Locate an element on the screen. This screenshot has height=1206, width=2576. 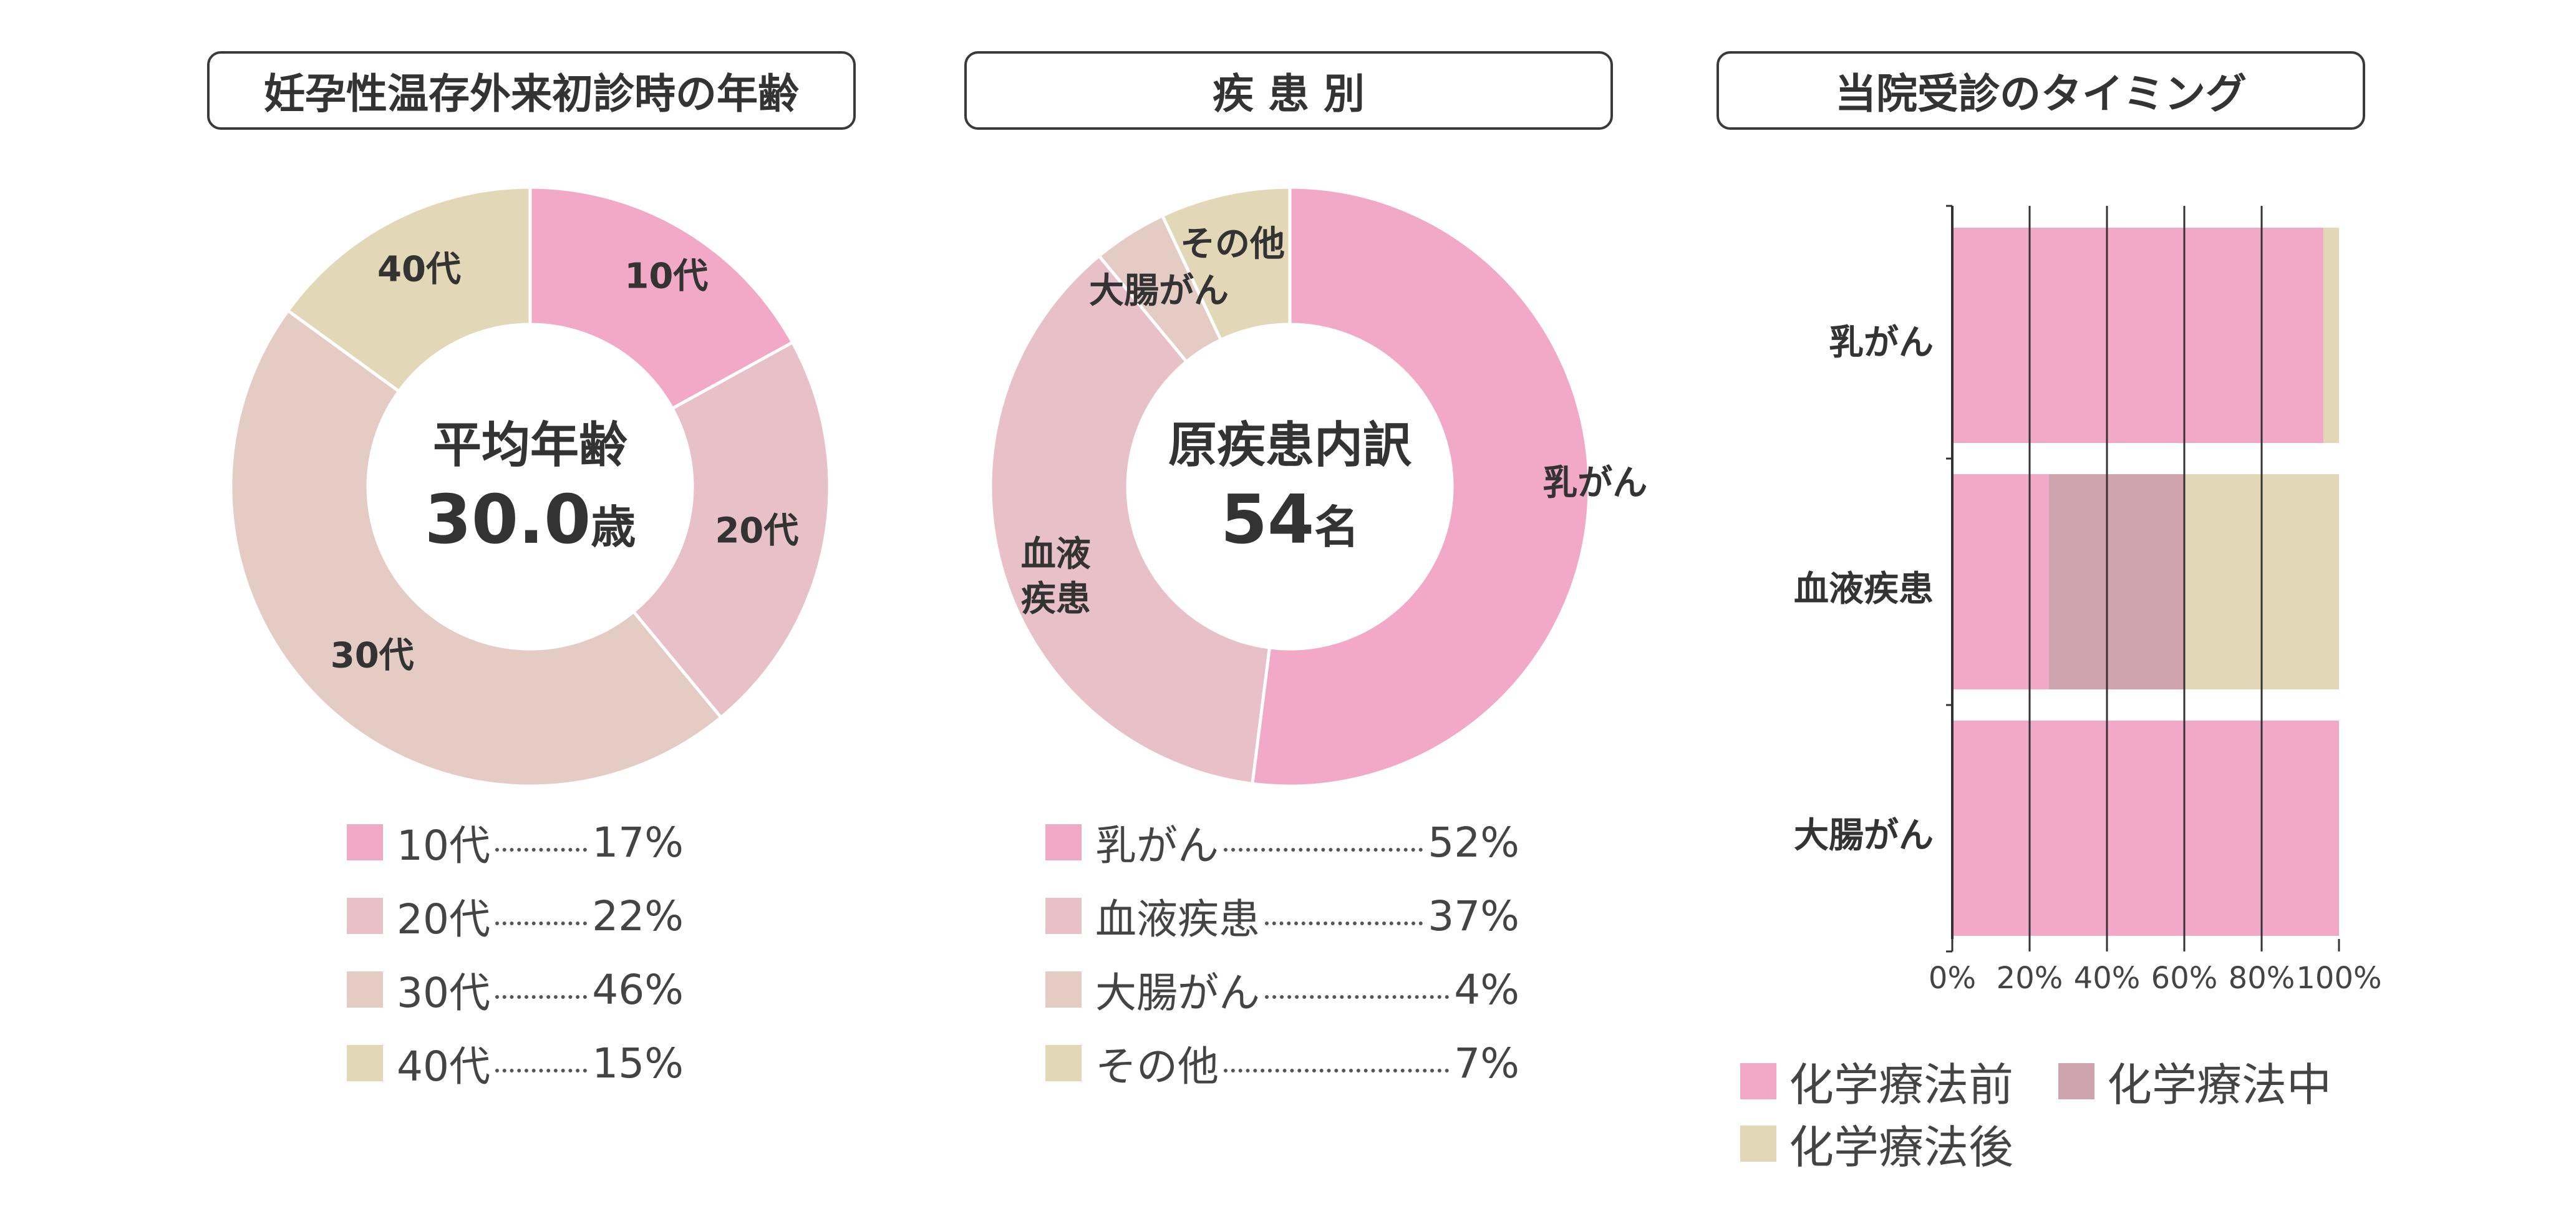
disease-center-value: 54 is located at coordinates (1267, 520).